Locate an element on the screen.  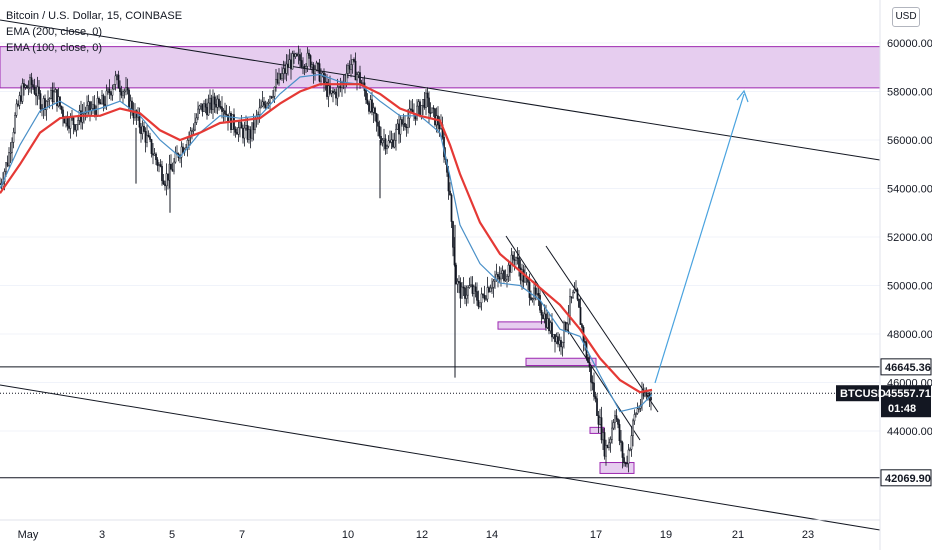
symbol-tag: BTCUSD is located at coordinates (863, 394).